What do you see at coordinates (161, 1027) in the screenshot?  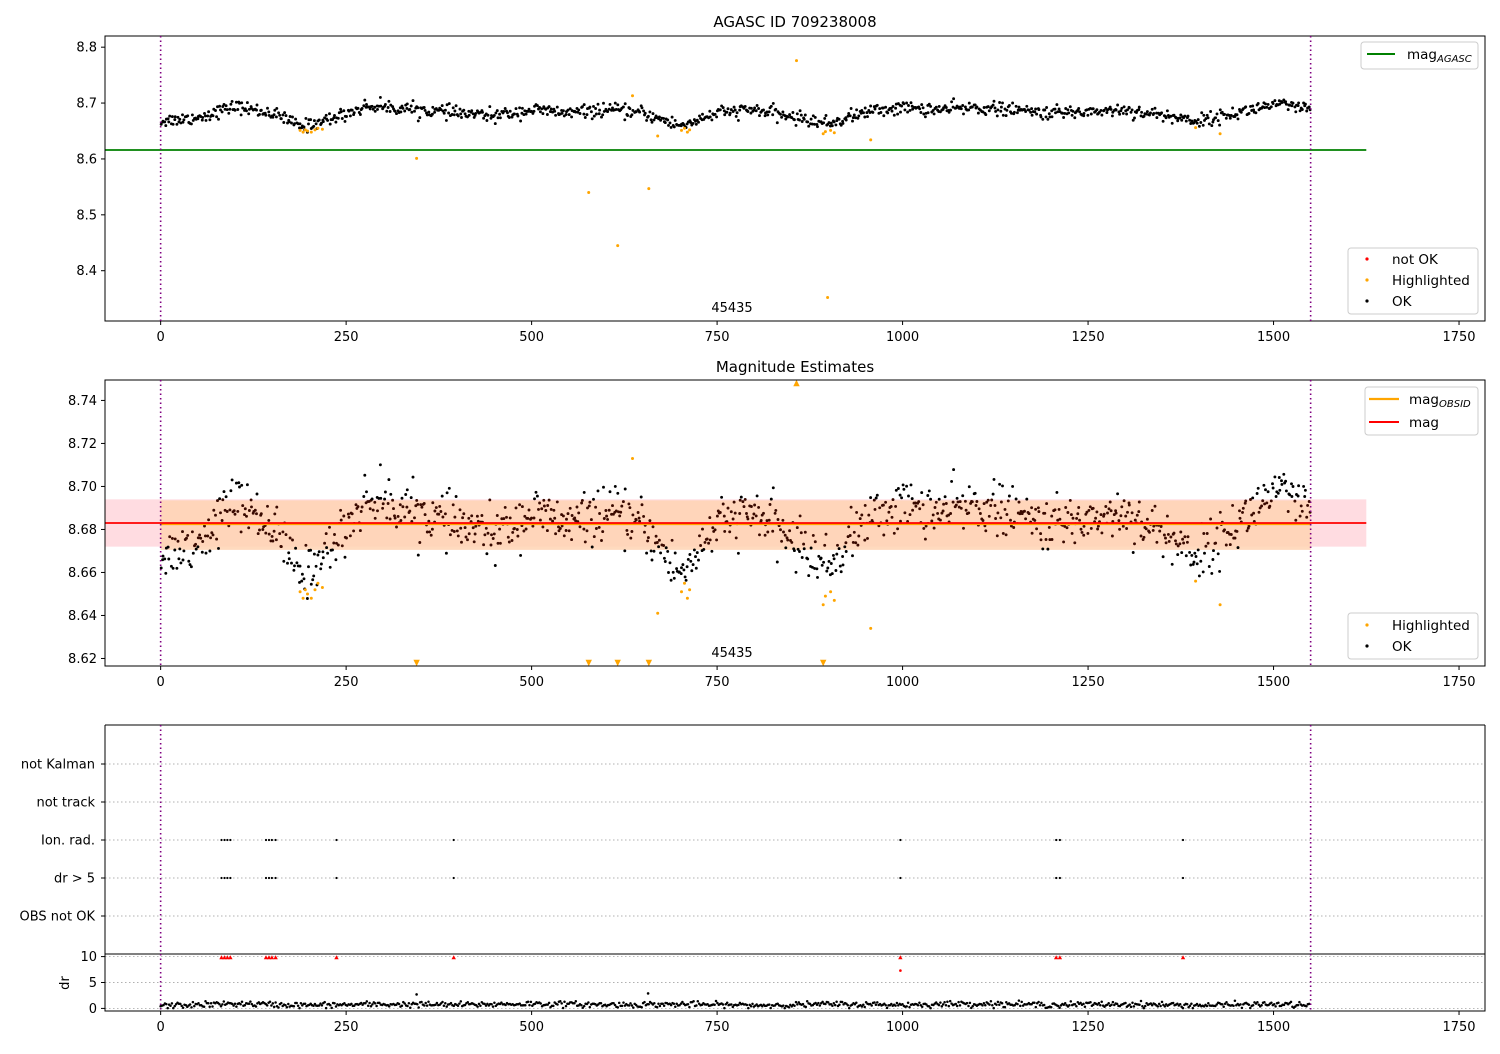 I see `x-tick-label: 0` at bounding box center [161, 1027].